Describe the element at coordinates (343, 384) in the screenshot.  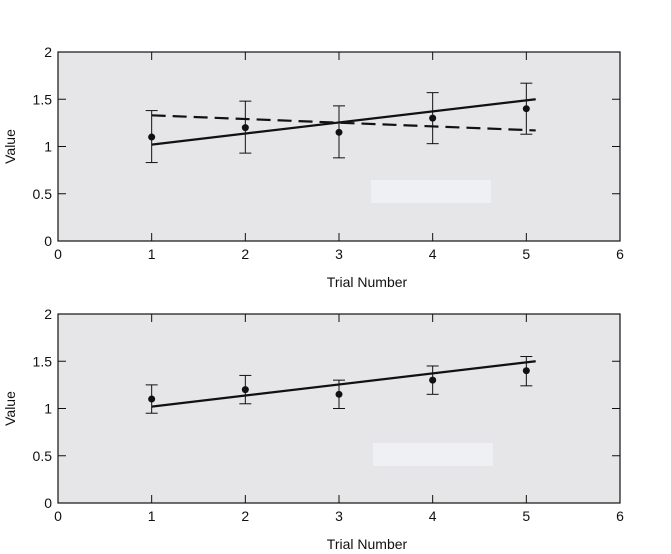
I see `solid-trend-line` at that location.